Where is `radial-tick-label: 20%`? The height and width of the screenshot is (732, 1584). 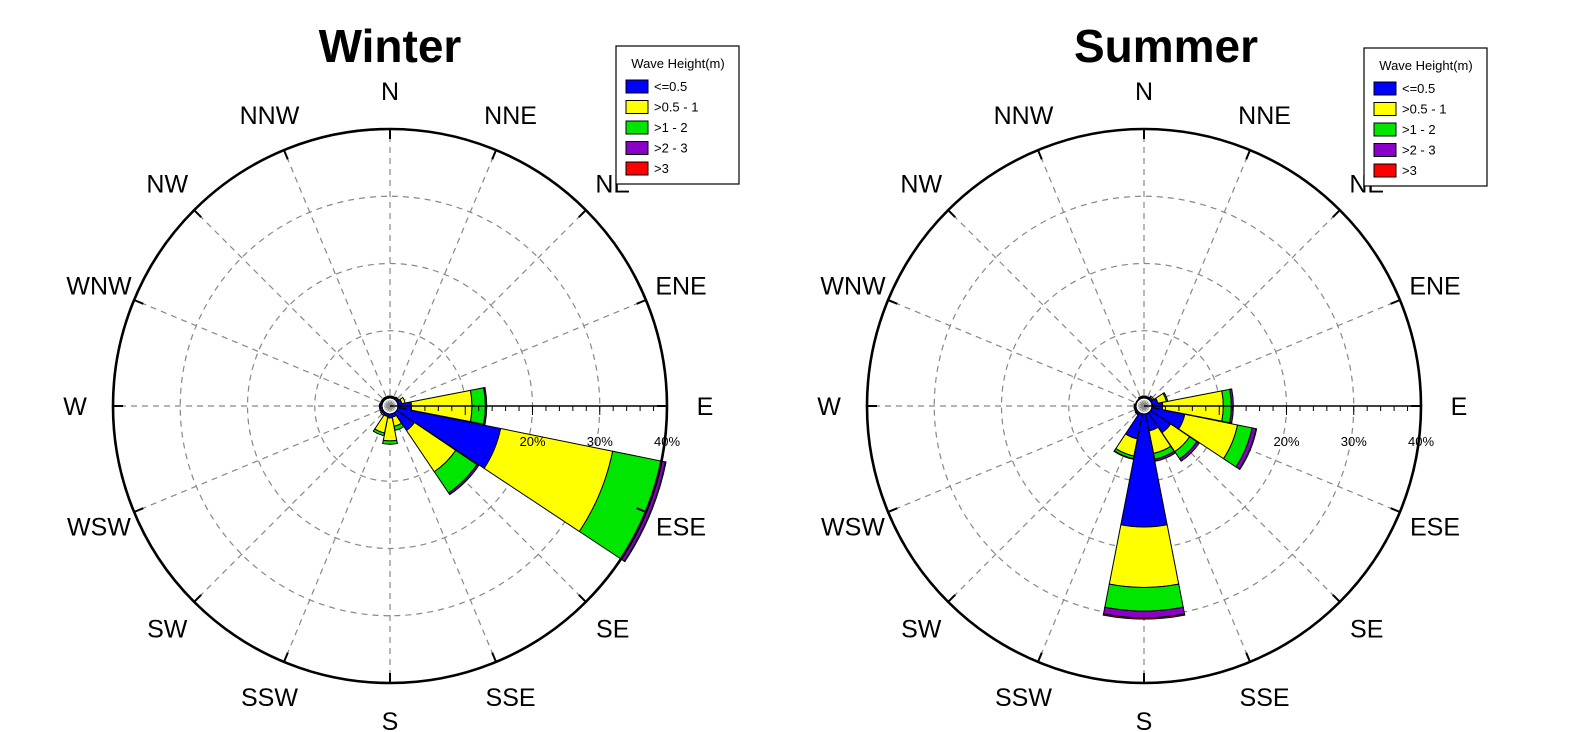
radial-tick-label: 20% is located at coordinates (1286, 441).